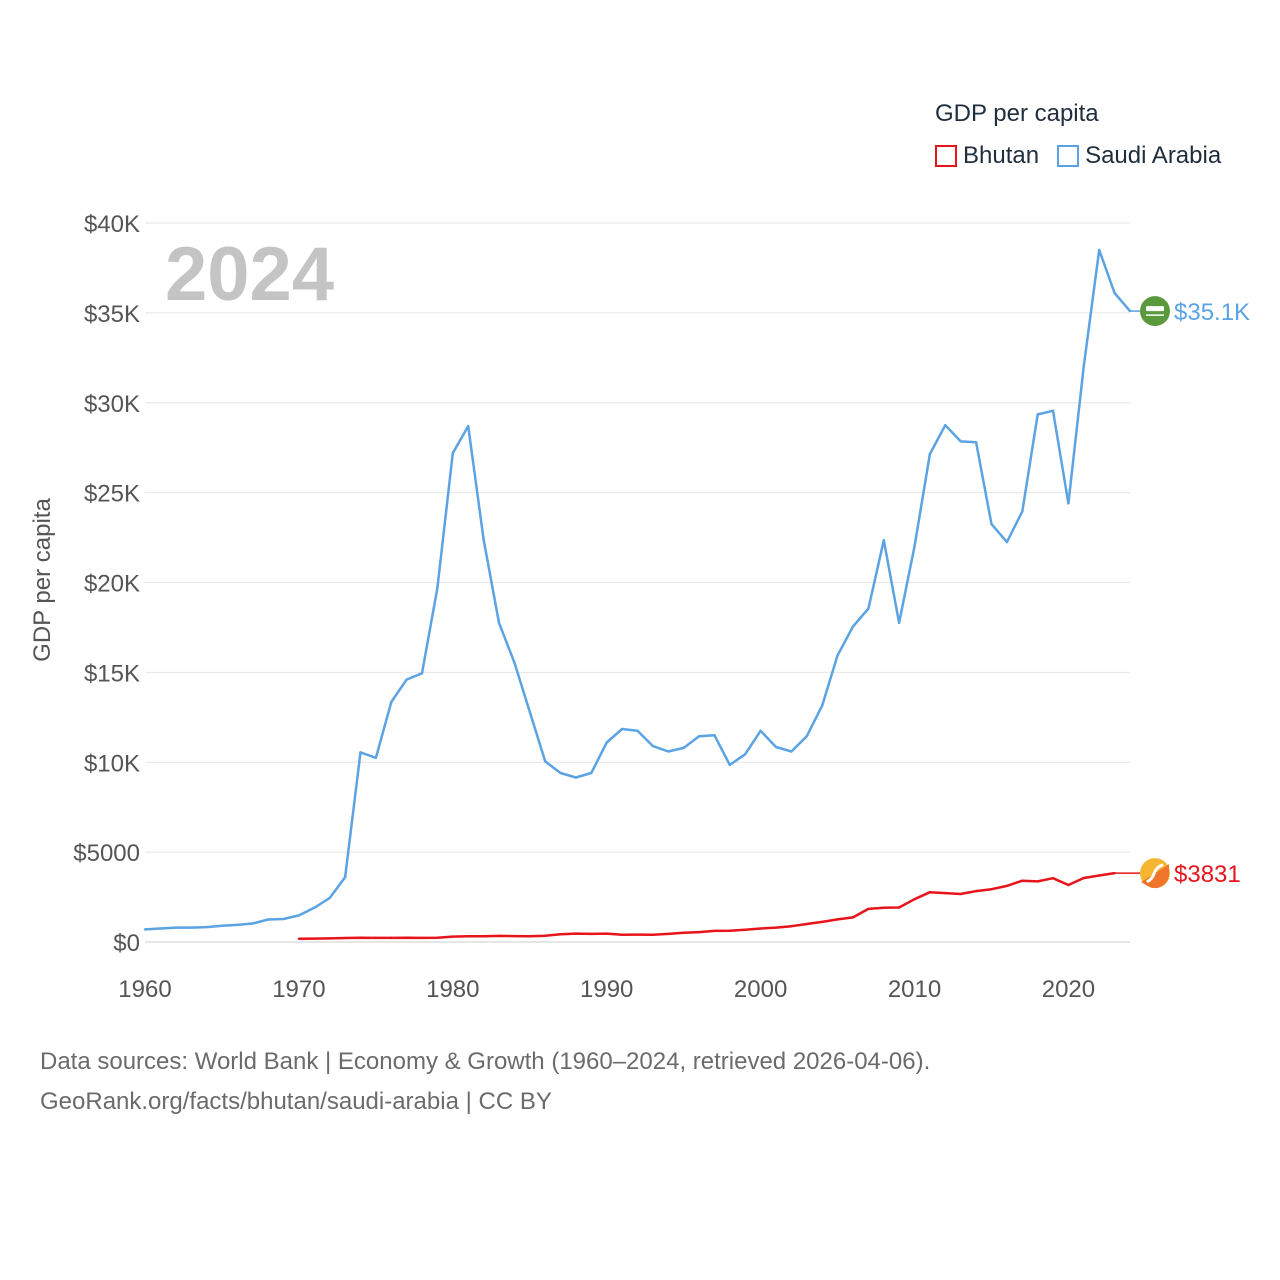 The height and width of the screenshot is (1280, 1280). I want to click on x-tick-label: 2000, so click(760, 989).